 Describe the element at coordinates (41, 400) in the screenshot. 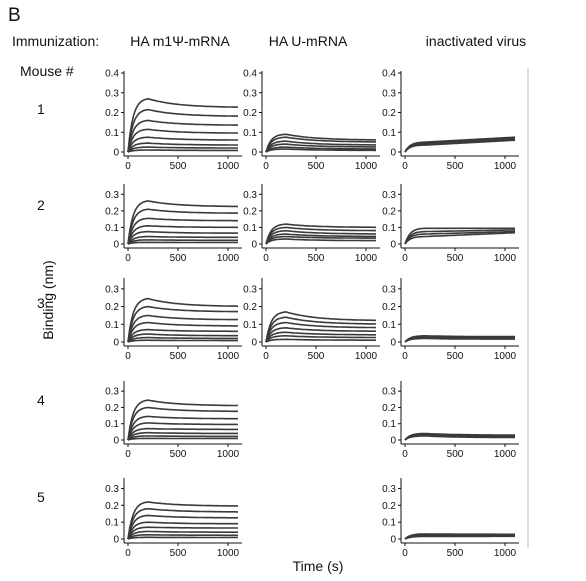

I see `row-label-mouse-4: 4` at that location.